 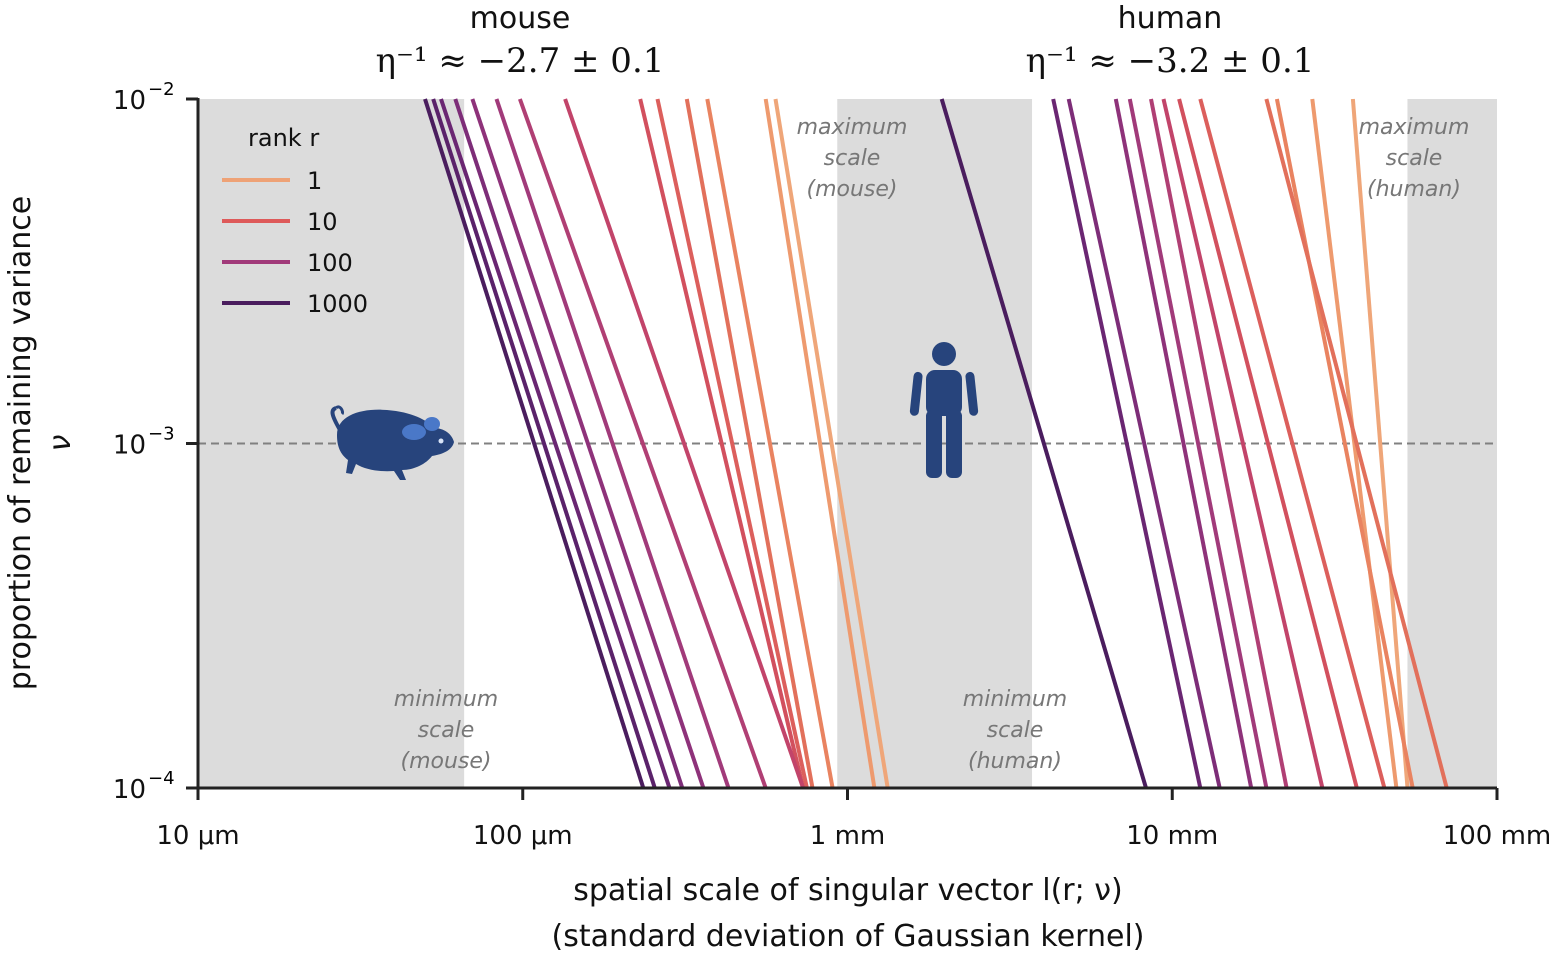 I want to click on region-label-0-2: (mouse), so click(x=446, y=761).